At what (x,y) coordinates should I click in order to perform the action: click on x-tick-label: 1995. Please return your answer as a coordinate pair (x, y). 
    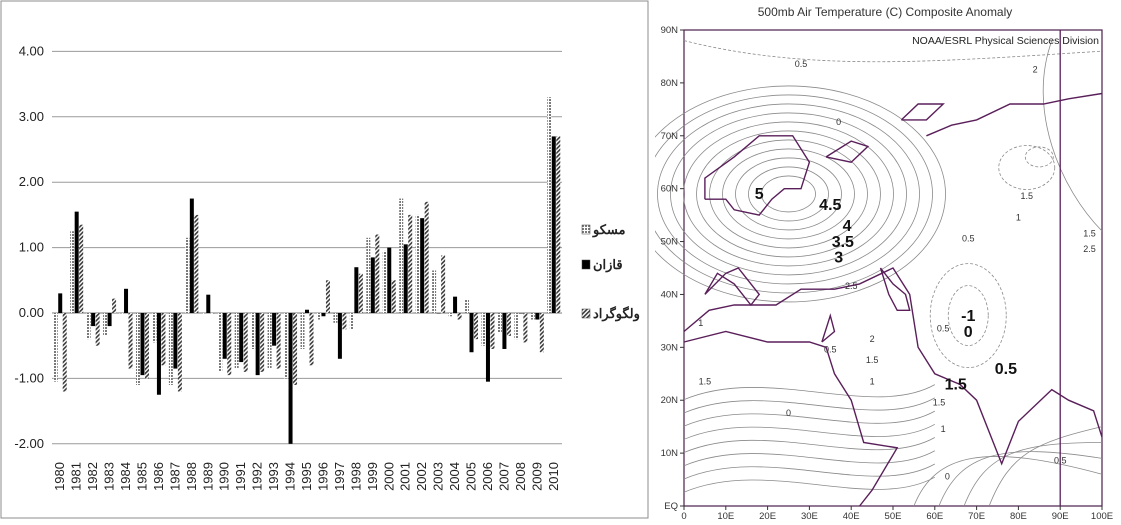
    Looking at the image, I should click on (306, 476).